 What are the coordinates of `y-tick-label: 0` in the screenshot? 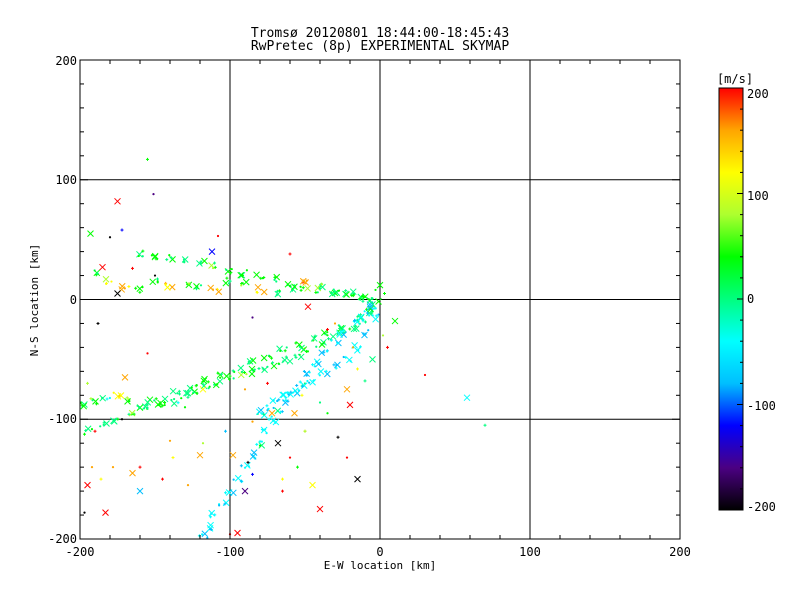 It's located at (73, 300).